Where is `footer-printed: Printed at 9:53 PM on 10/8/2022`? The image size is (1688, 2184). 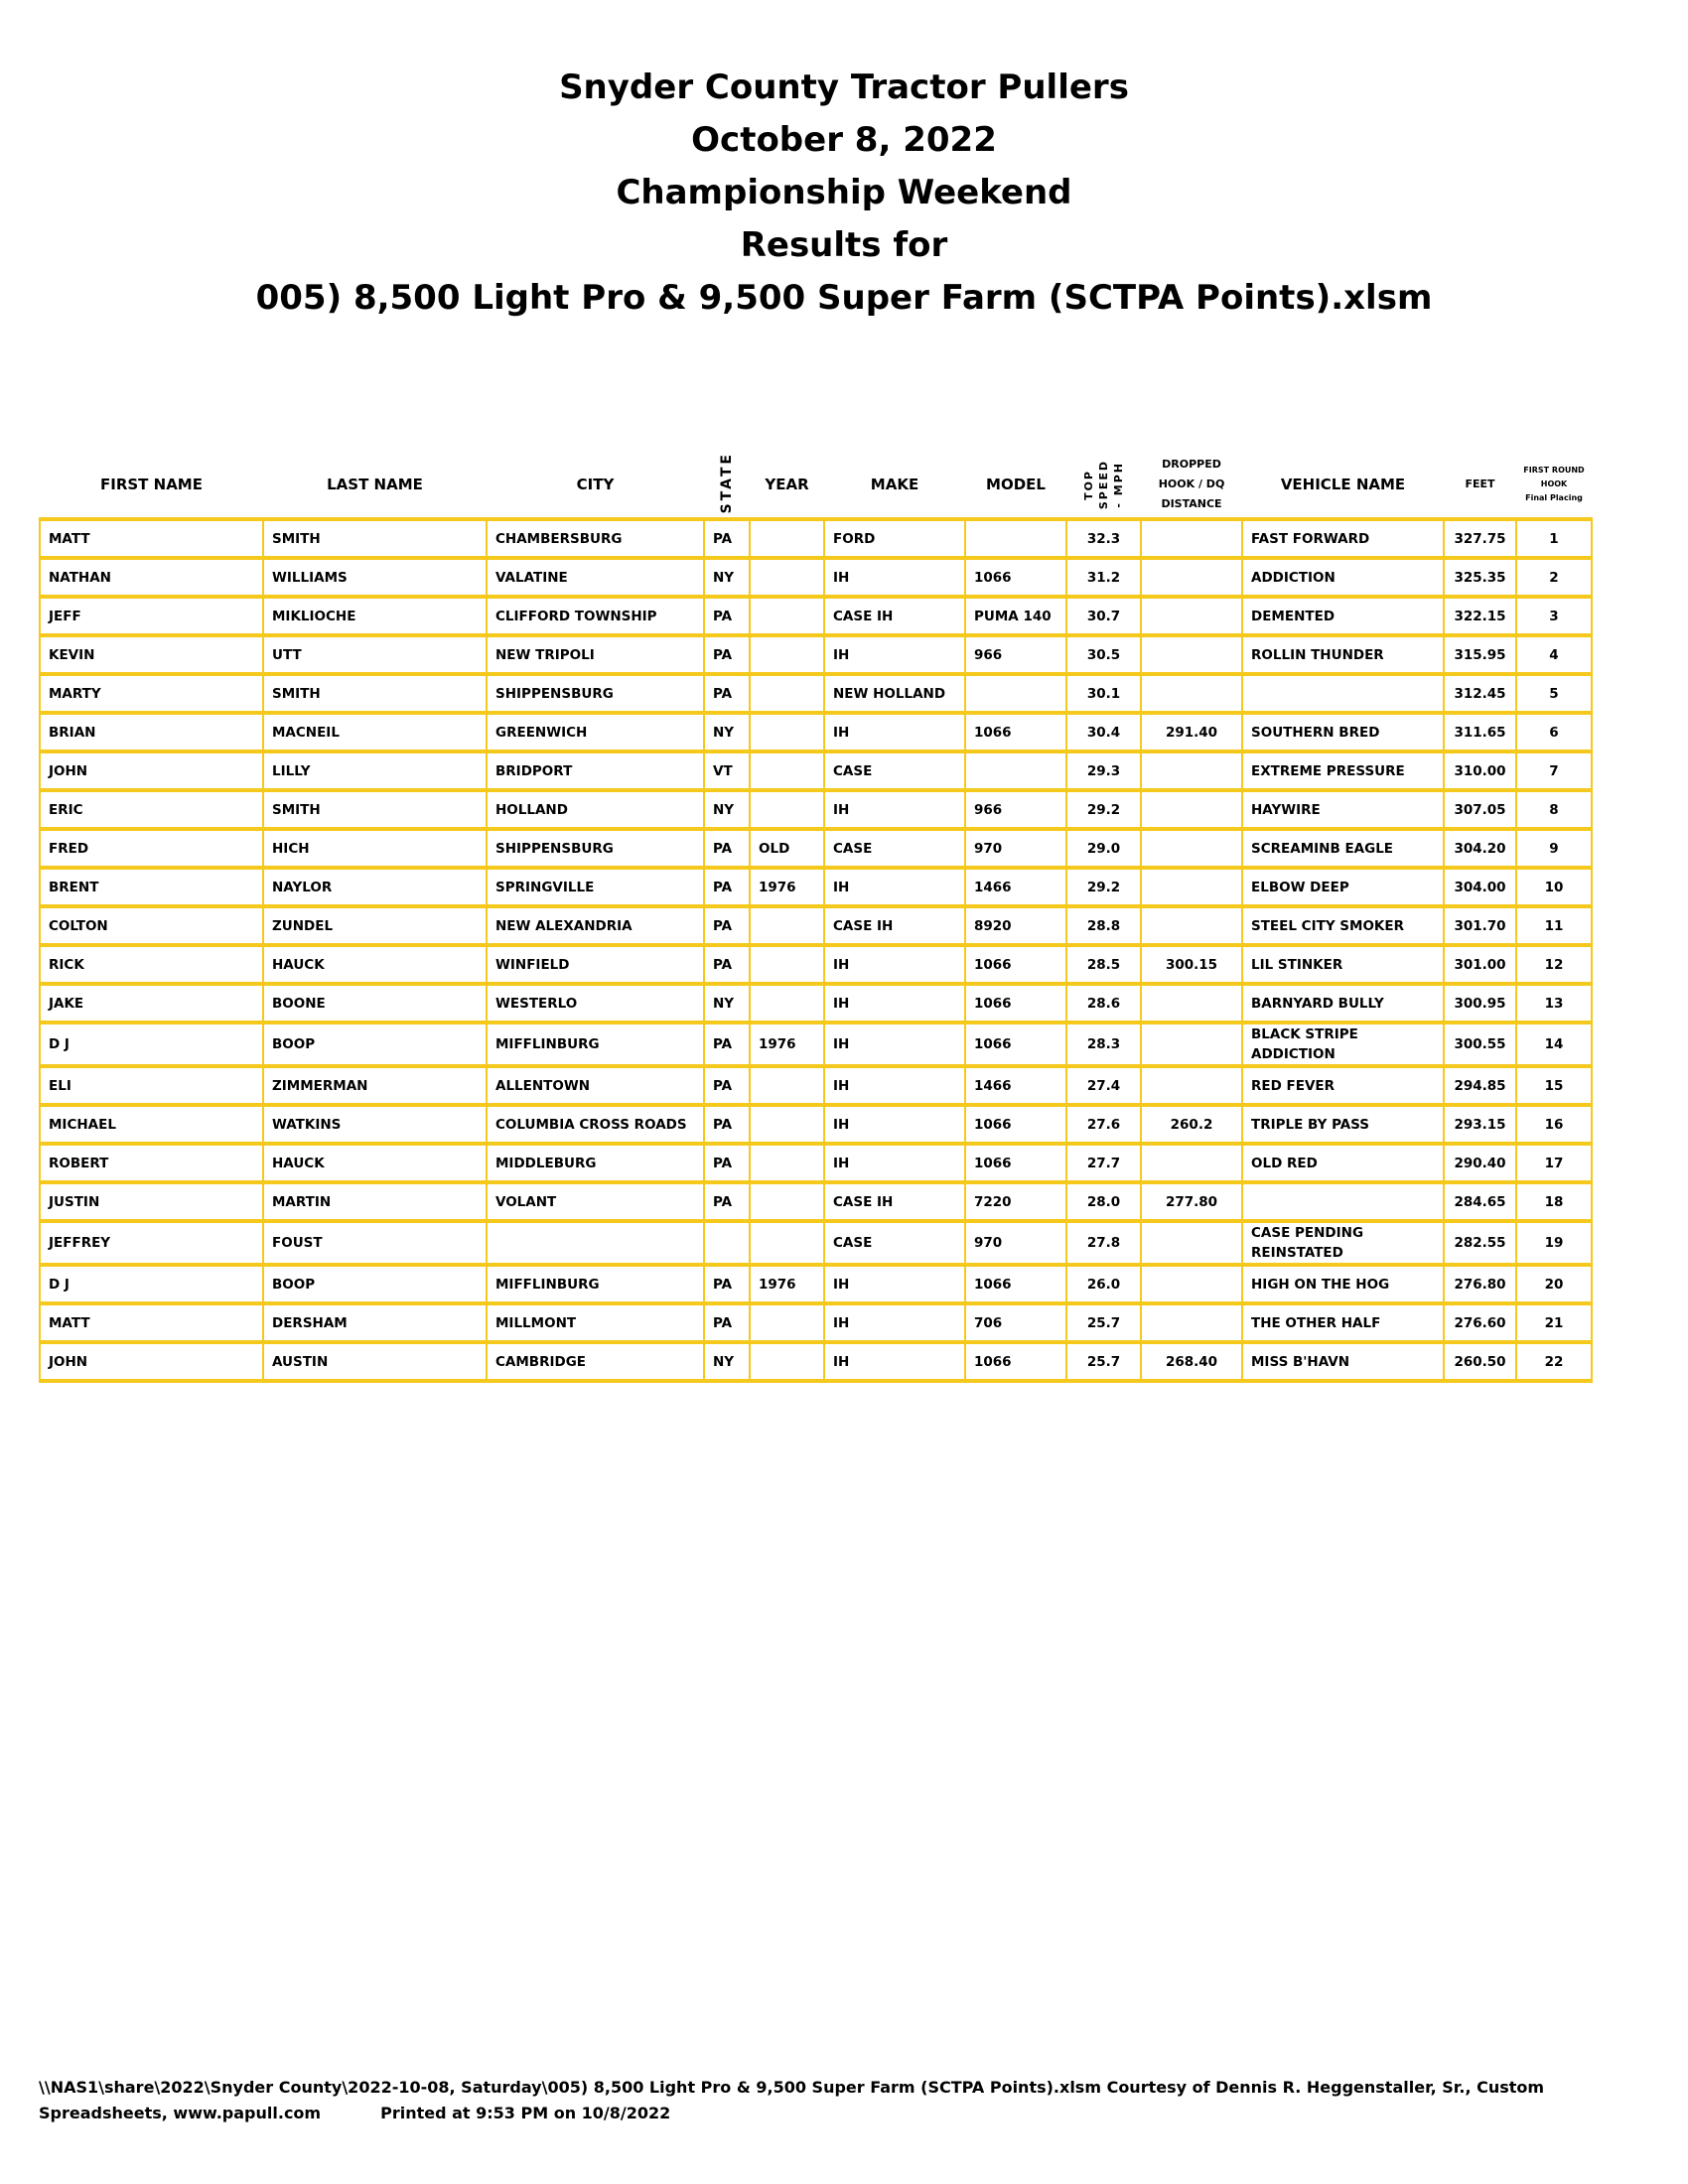 footer-printed: Printed at 9:53 PM on 10/8/2022 is located at coordinates (525, 2113).